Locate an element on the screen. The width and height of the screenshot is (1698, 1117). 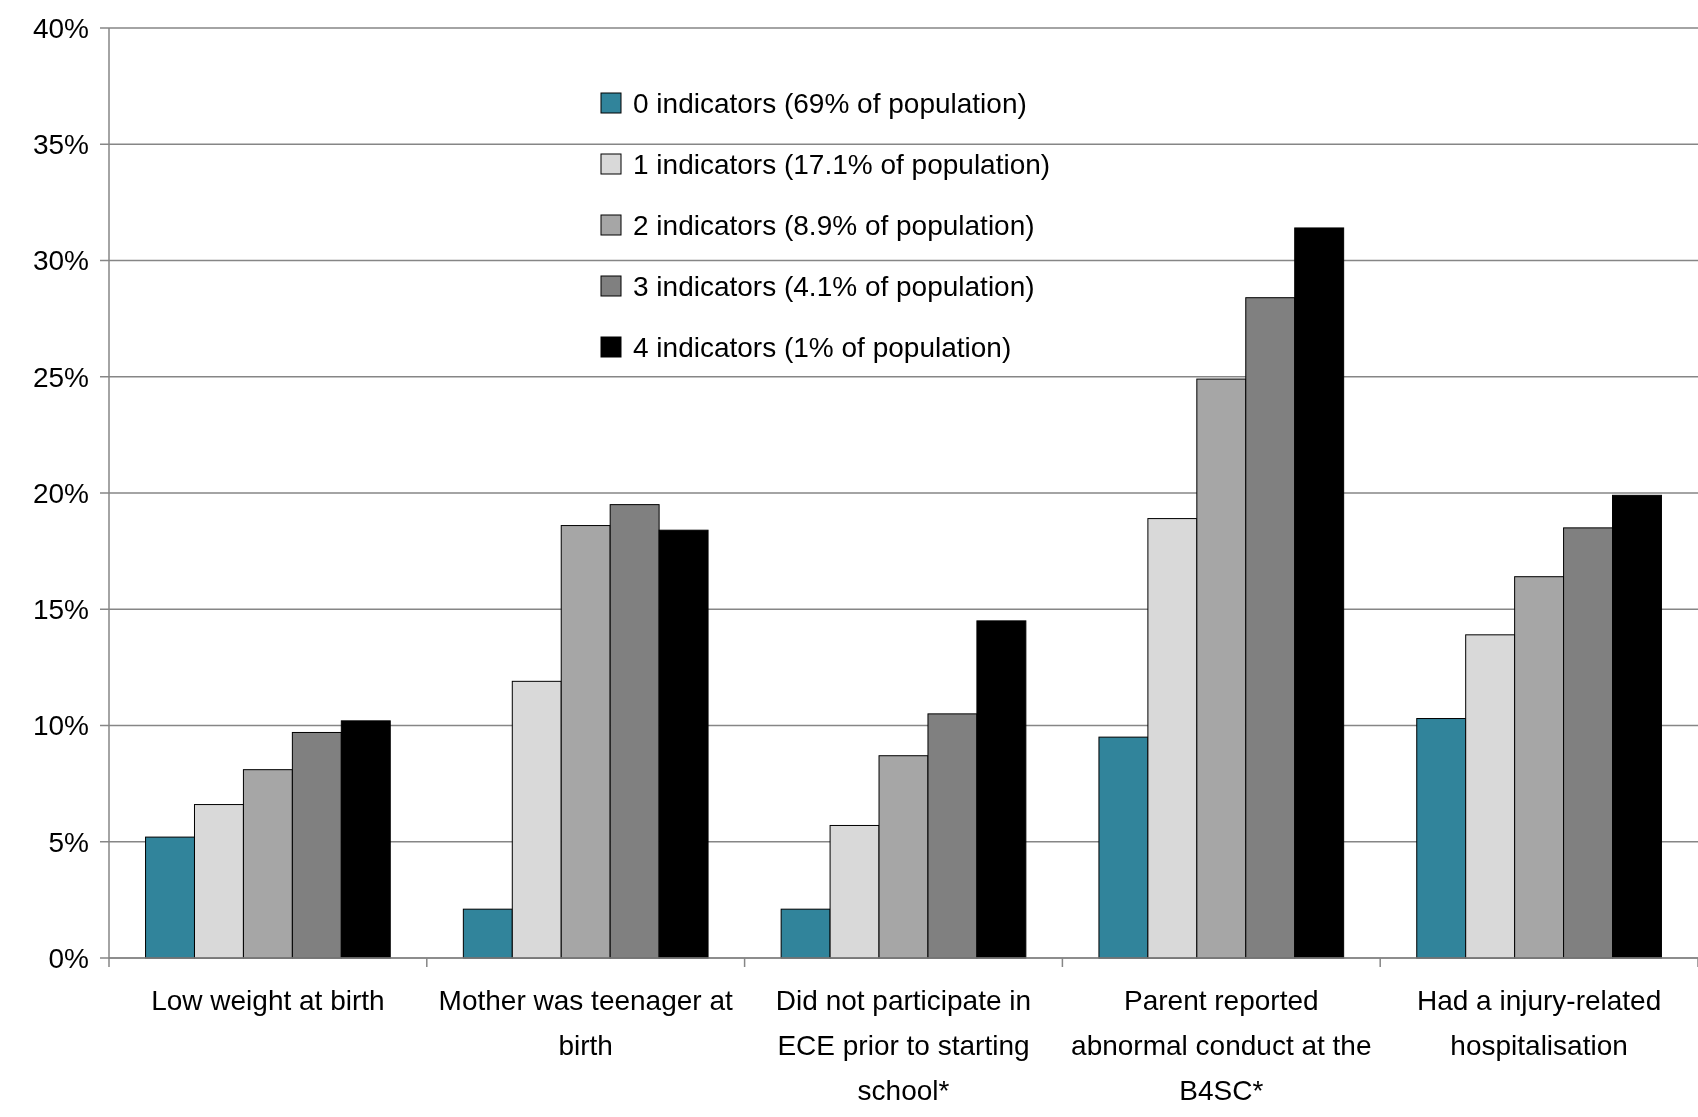
y-tick-label: 0% is located at coordinates (68, 958).